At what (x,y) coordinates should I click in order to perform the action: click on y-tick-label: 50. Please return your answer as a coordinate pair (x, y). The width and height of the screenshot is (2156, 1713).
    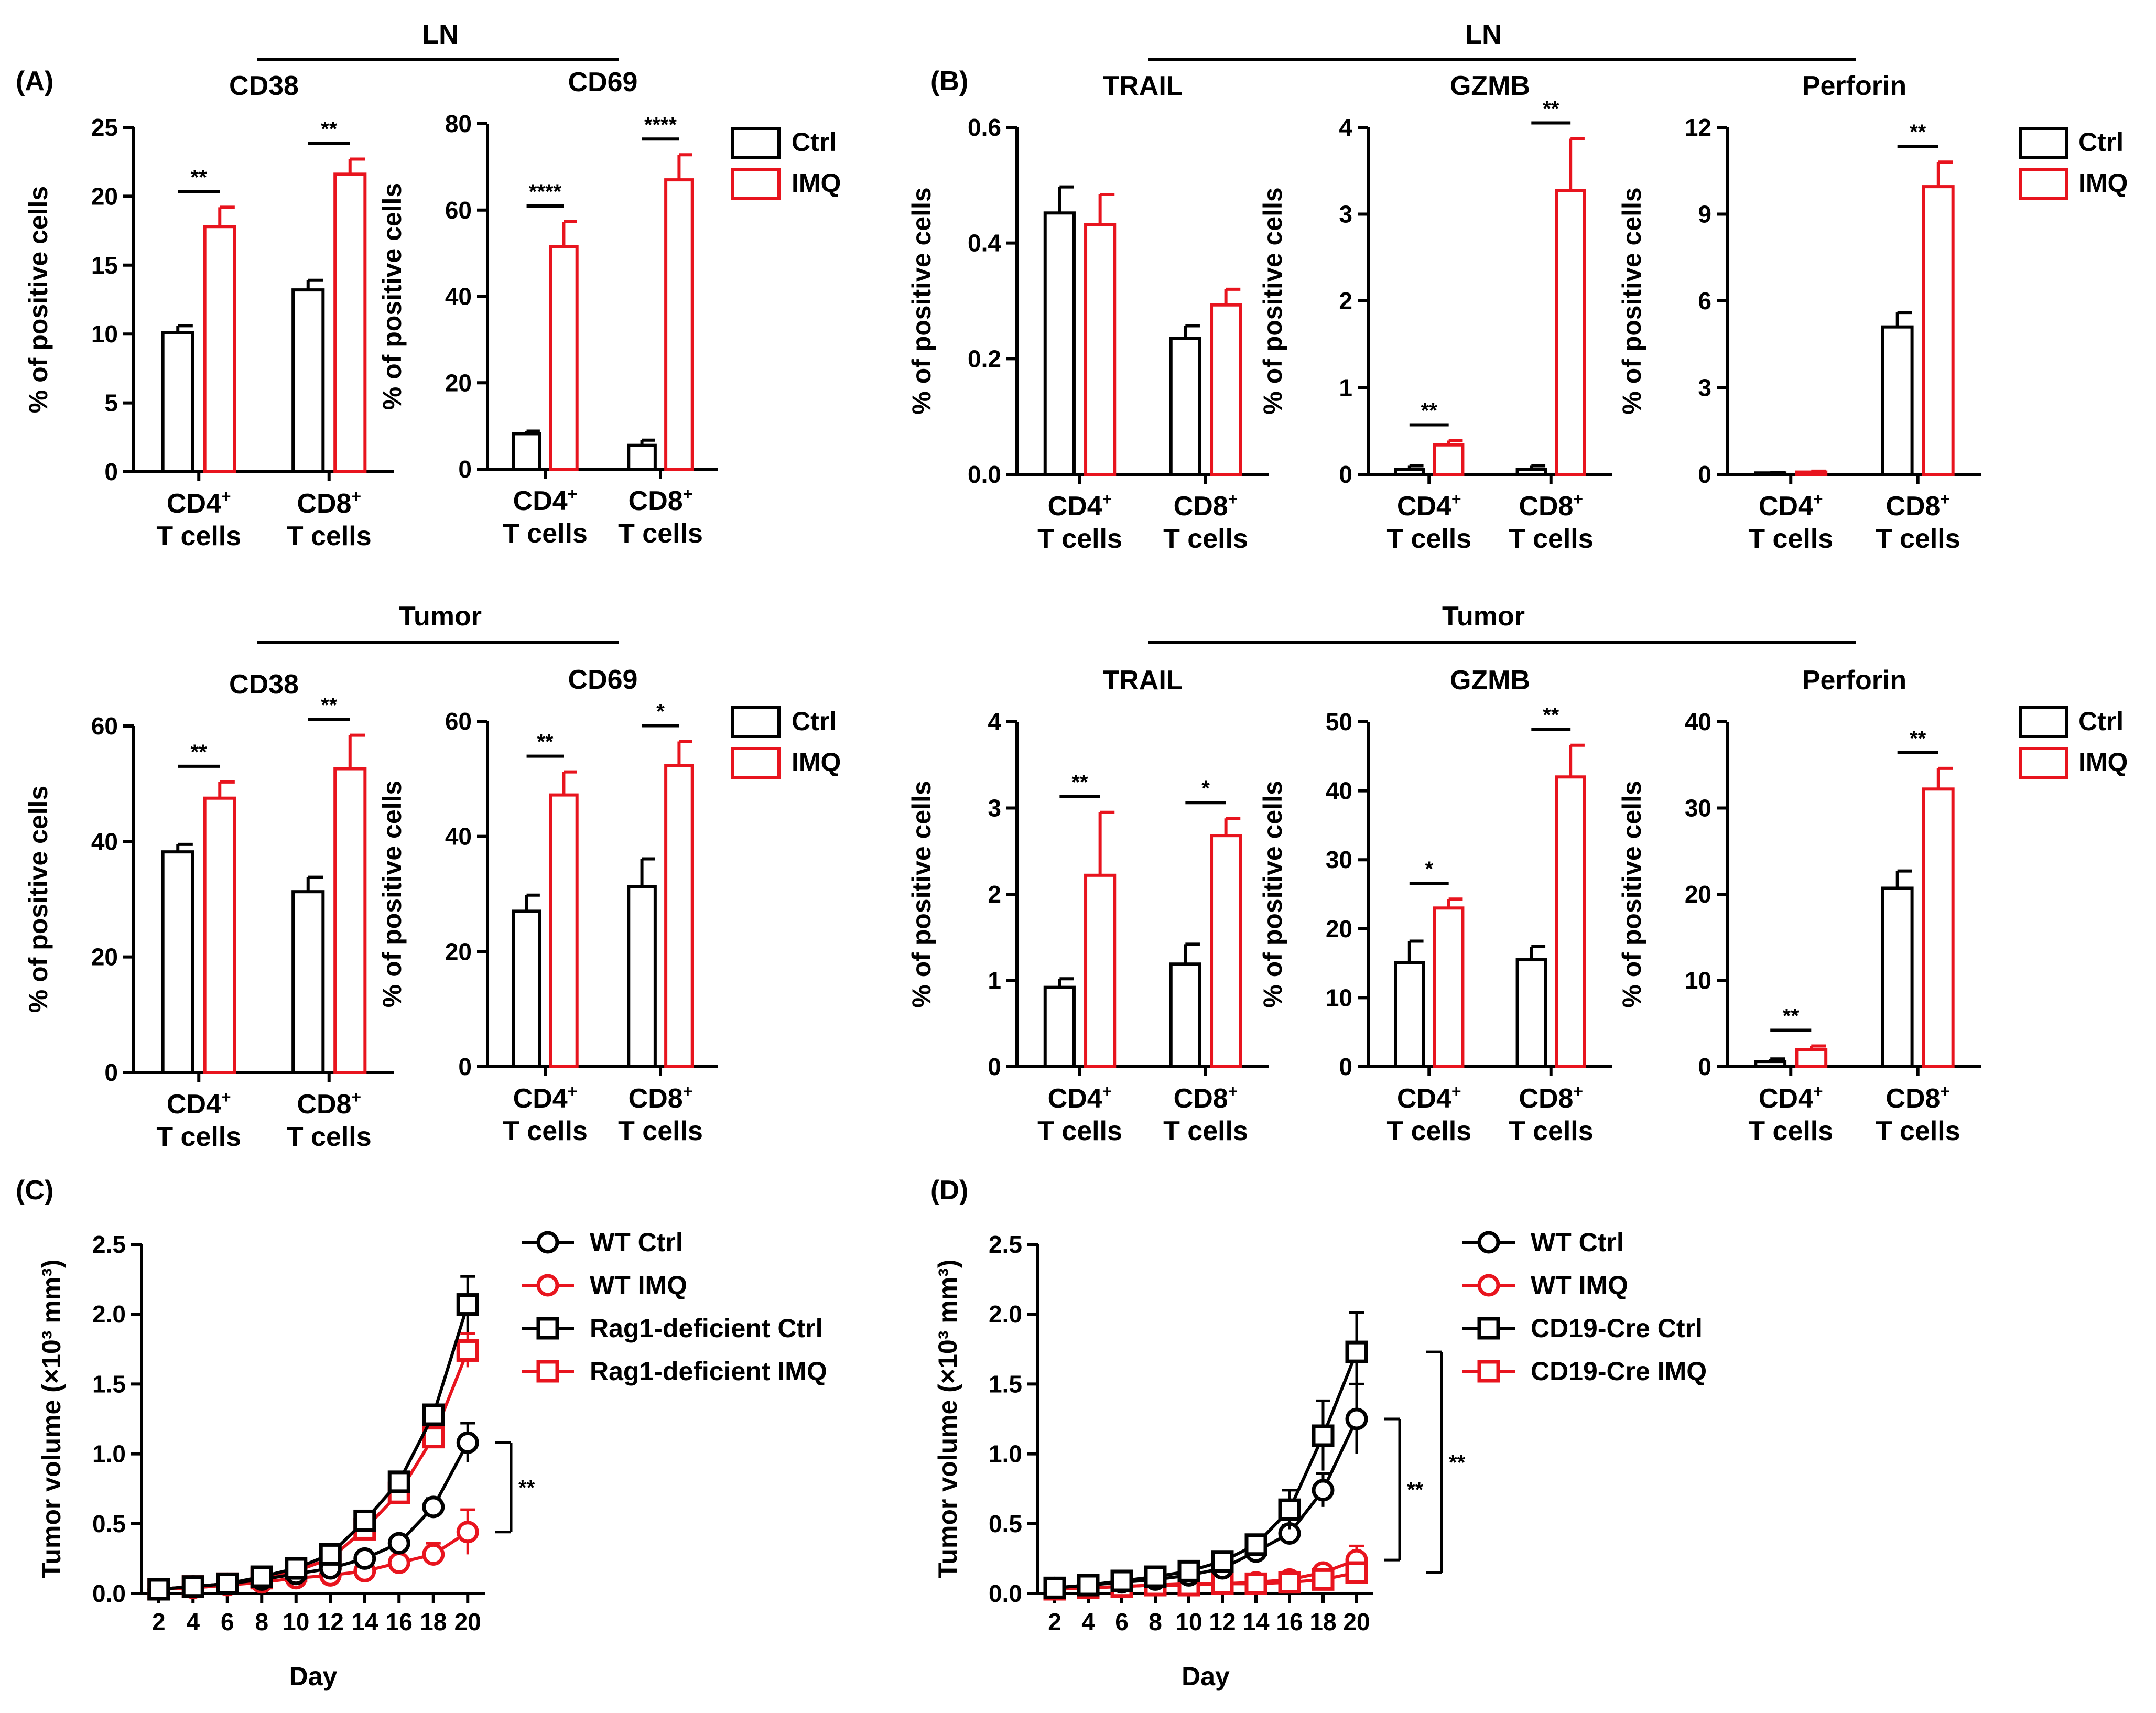
    Looking at the image, I should click on (1339, 721).